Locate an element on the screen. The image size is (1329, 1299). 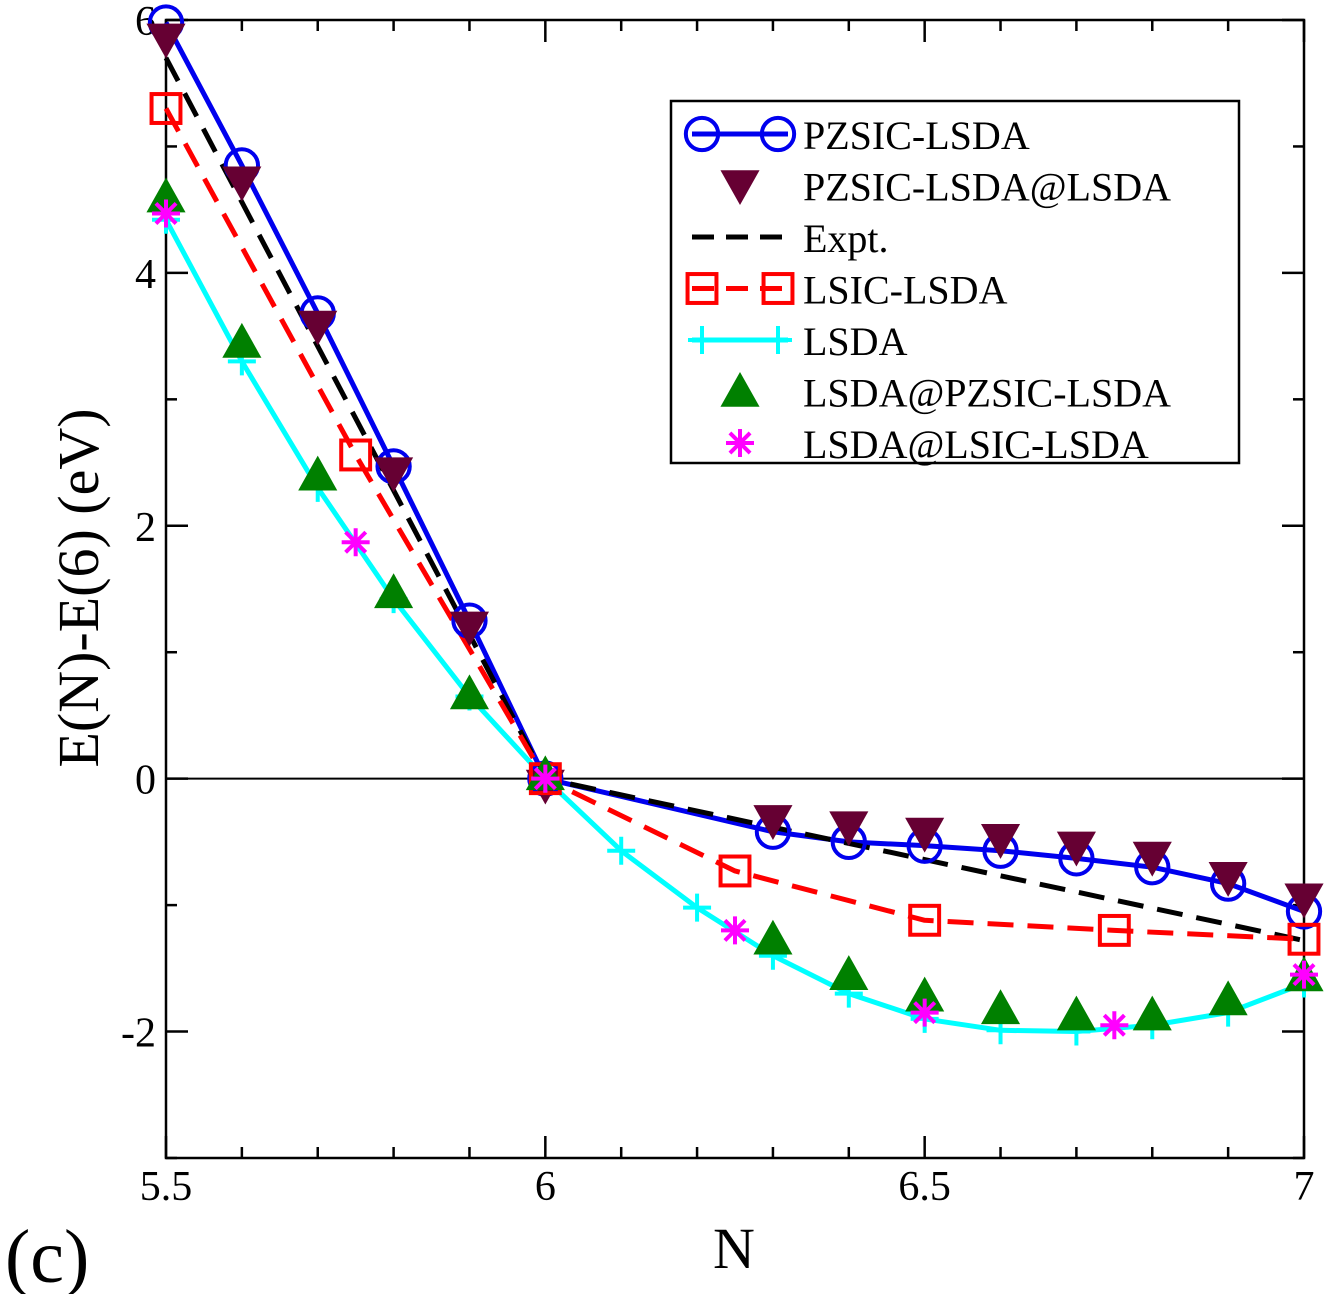
legend-entry: LSDA@LSIC-LSDA is located at coordinates (937, 444).